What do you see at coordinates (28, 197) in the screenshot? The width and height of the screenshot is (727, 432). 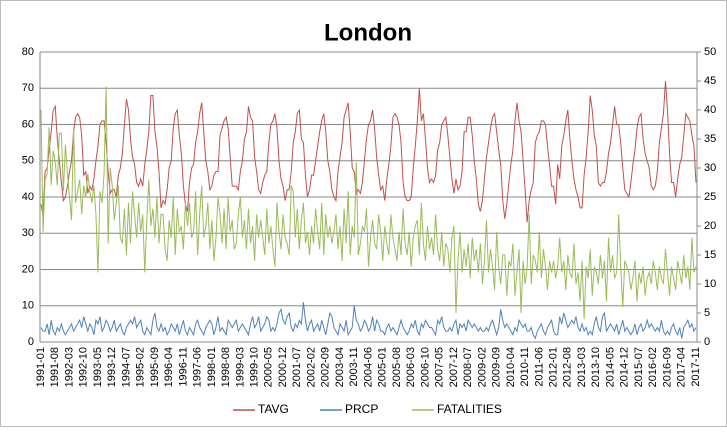 I see `y-tick-label: 40` at bounding box center [28, 197].